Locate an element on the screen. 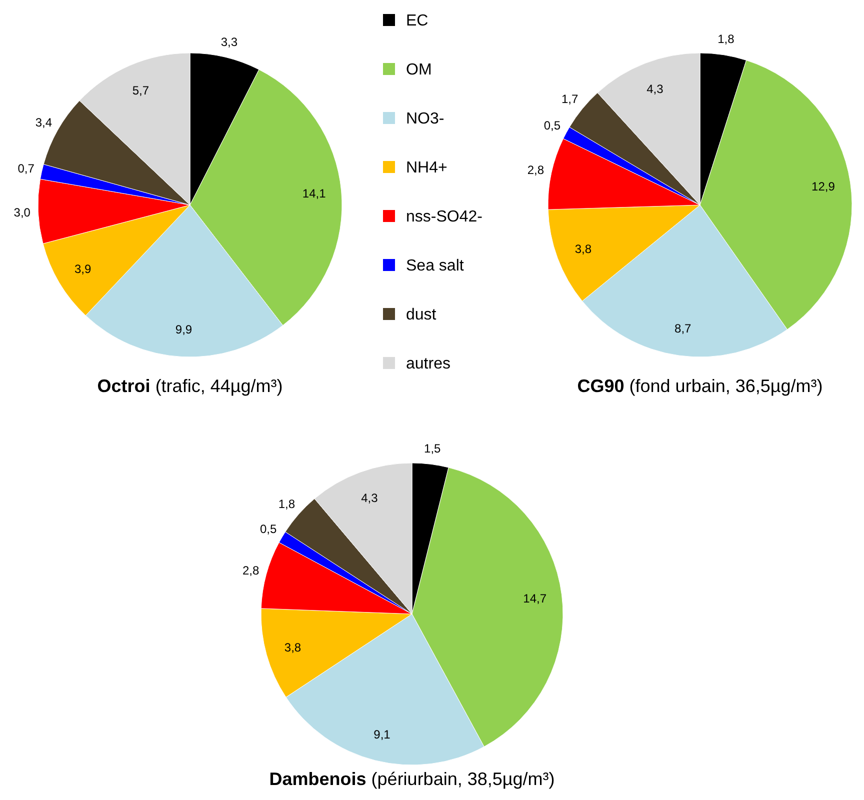  data-label: 14,1 is located at coordinates (314, 193).